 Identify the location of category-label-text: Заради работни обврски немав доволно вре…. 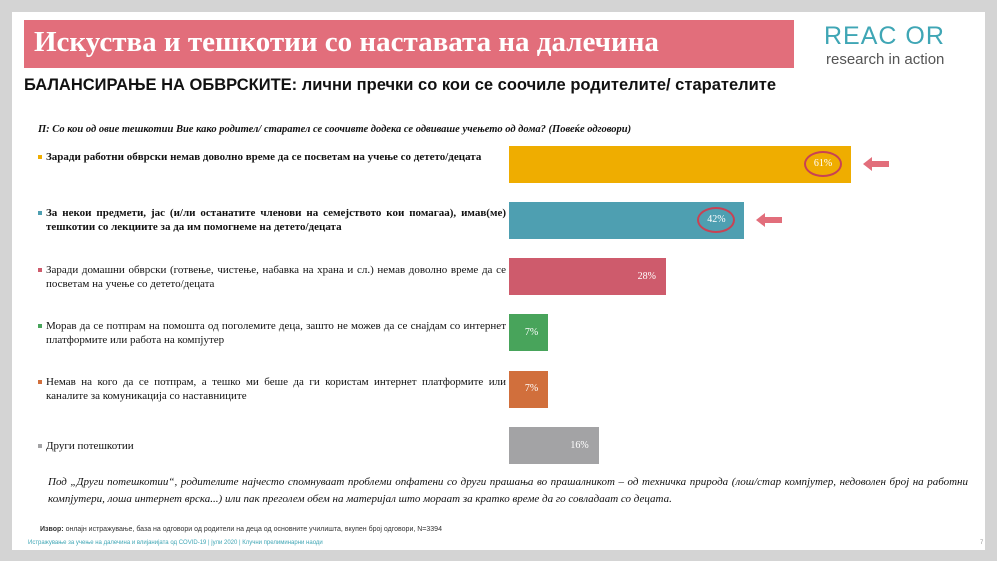
(264, 157).